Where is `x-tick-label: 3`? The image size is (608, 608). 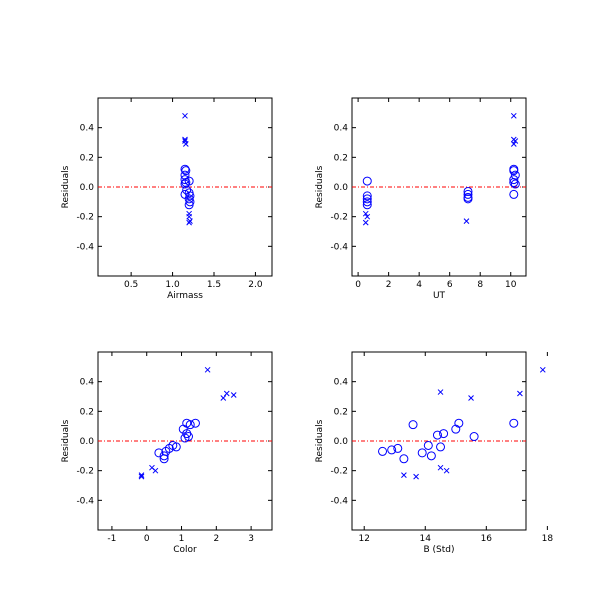
x-tick-label: 3 is located at coordinates (251, 539).